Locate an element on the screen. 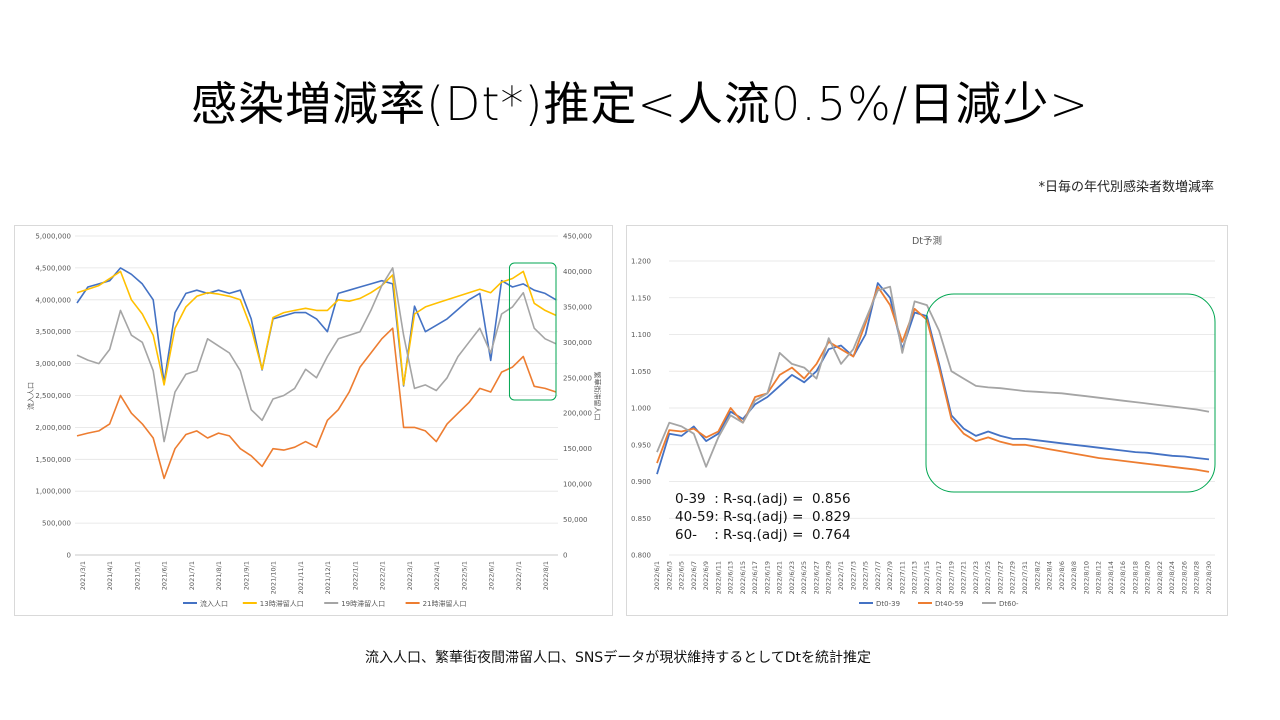 Image resolution: width=1280 pixels, height=720 pixels. x-tick-label: 2022/6/11 is located at coordinates (718, 577).